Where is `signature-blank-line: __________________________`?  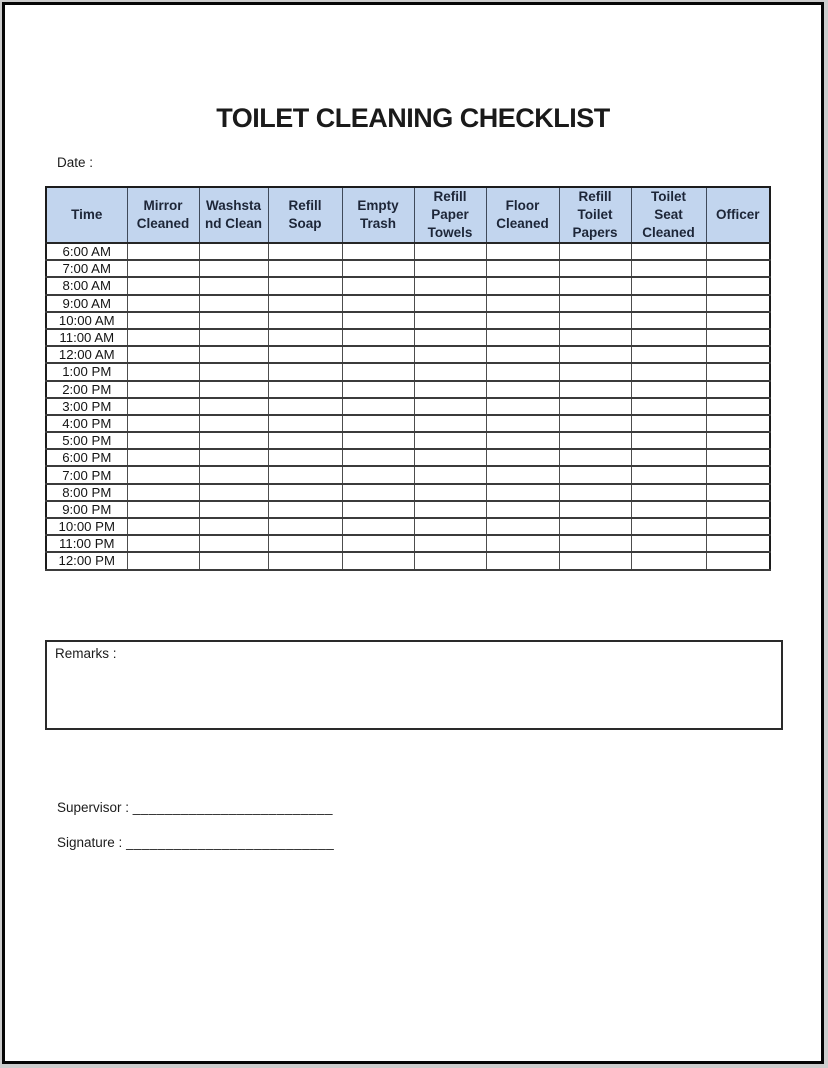
signature-blank-line: __________________________ is located at coordinates (230, 842).